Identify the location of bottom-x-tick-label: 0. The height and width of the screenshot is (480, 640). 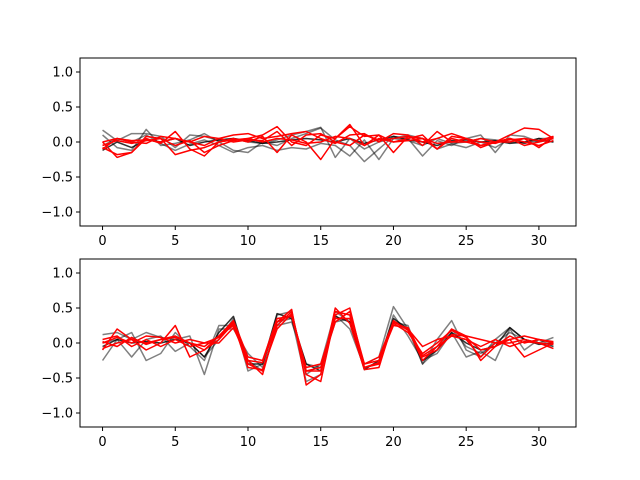
(102, 442).